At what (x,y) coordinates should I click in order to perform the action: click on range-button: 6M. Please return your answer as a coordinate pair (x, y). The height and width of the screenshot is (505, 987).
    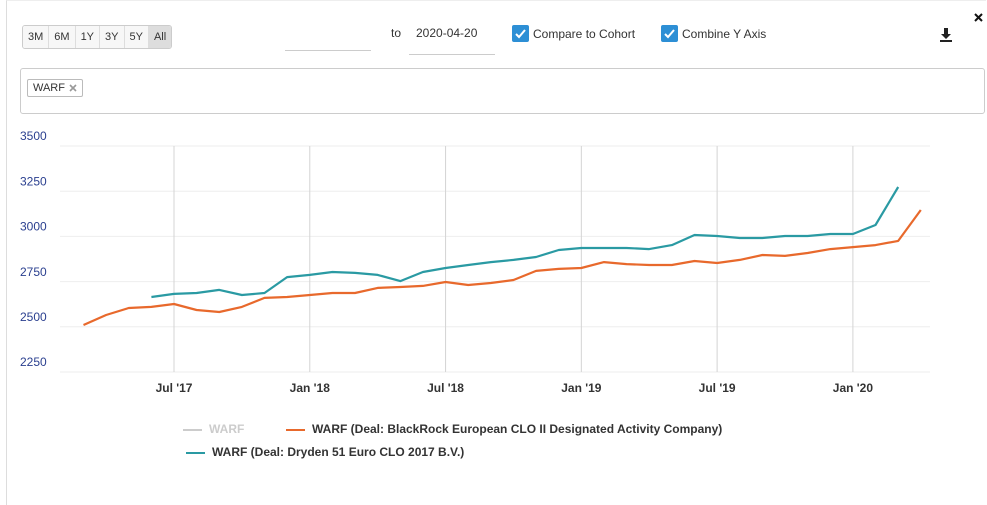
    Looking at the image, I should click on (62, 37).